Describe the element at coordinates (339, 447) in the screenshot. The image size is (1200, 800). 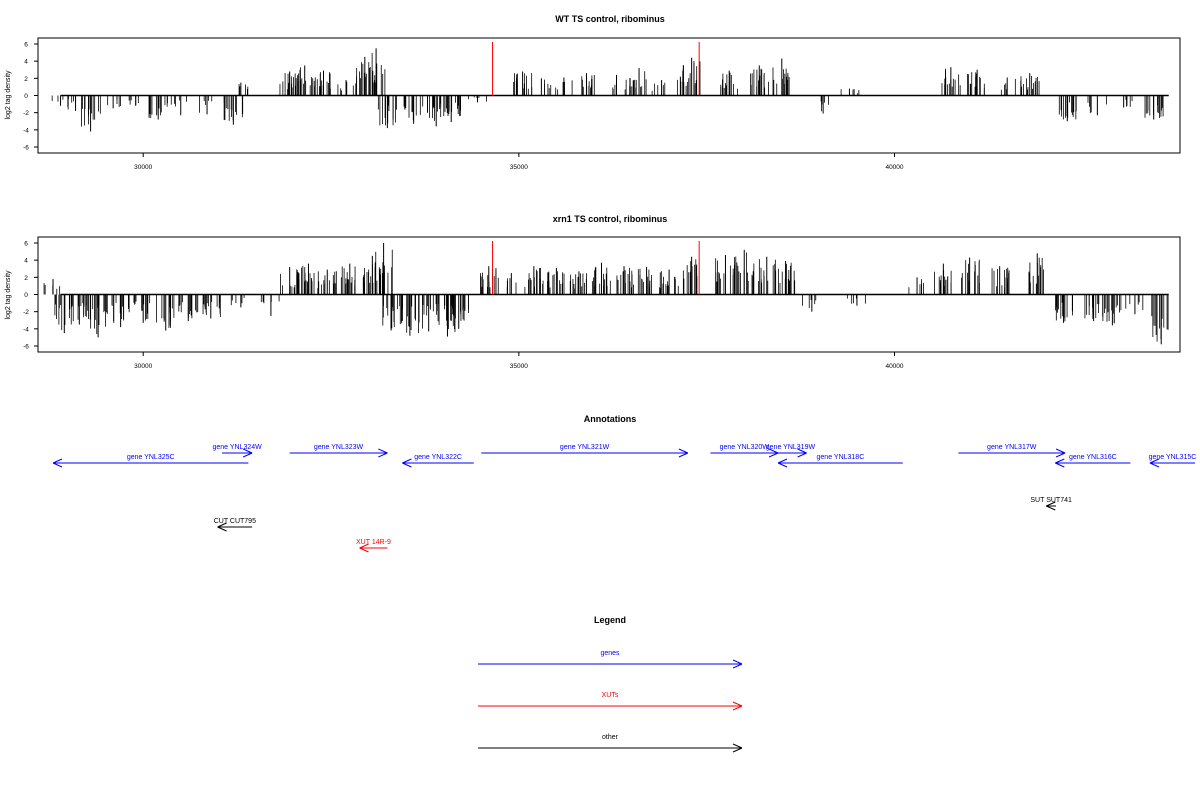
I see `annotation-label: gene YNL323W` at that location.